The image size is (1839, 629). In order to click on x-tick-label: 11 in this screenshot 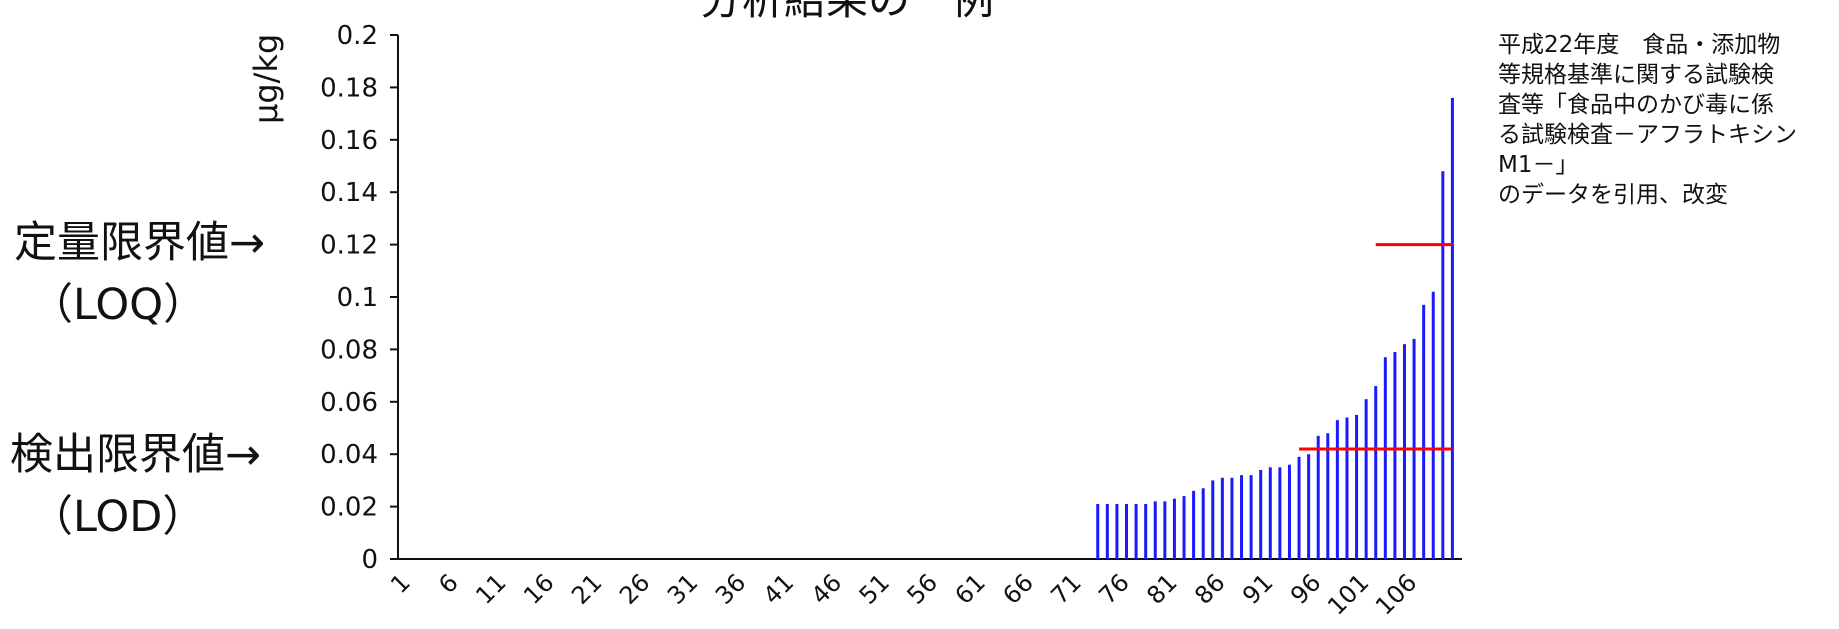, I will do `click(490, 588)`.